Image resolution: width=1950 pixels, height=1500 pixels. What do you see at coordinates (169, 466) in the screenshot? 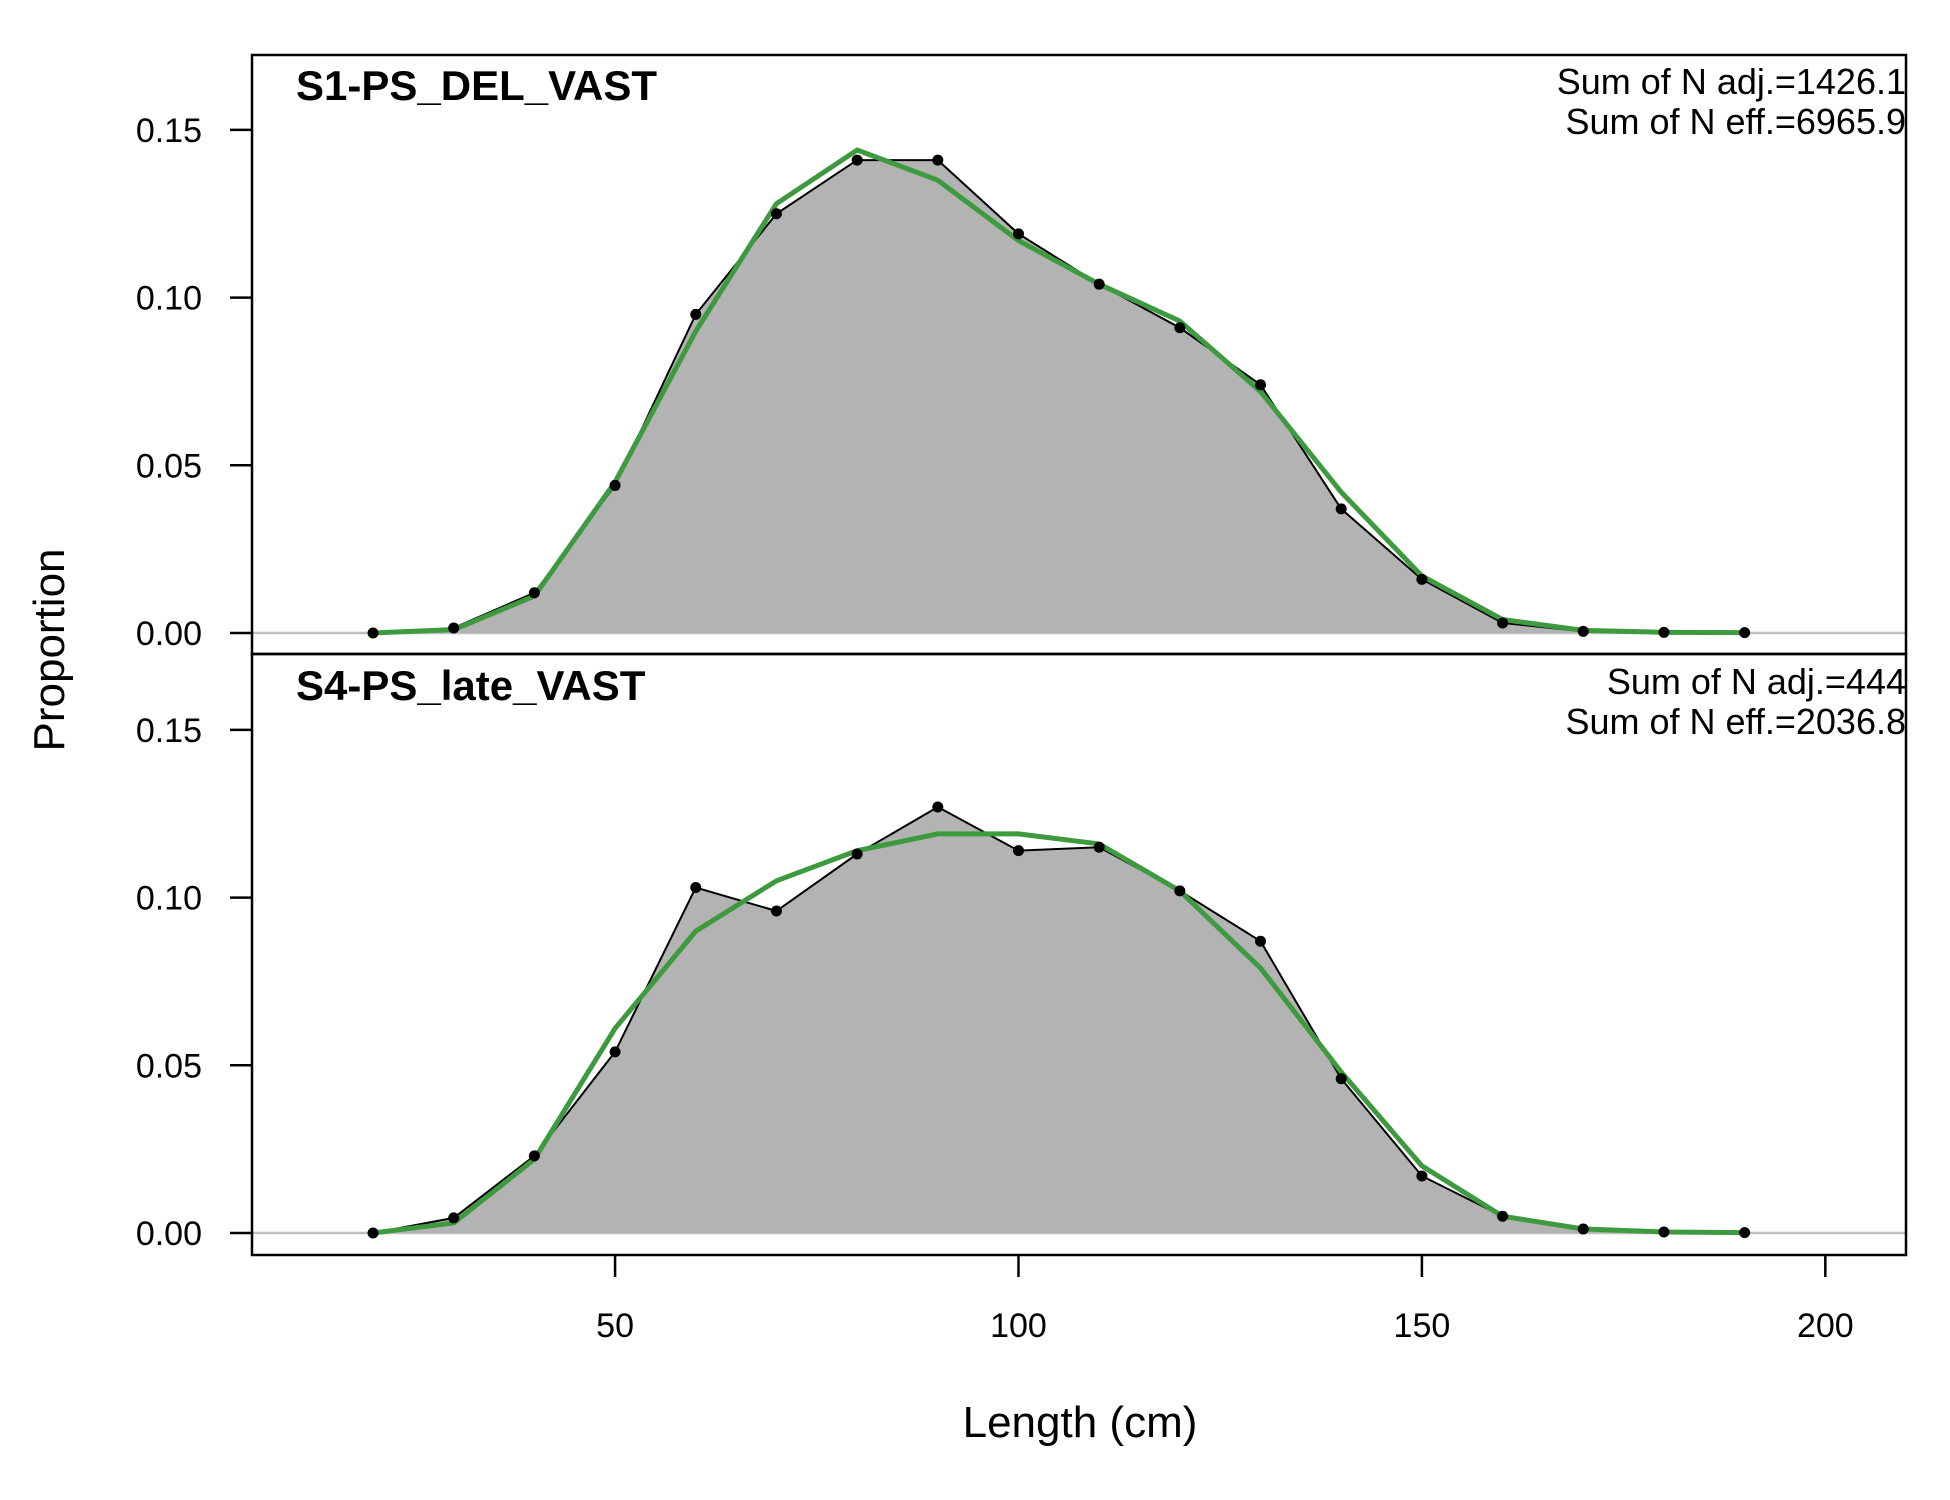
I see `panel-1-y-tick-label: 0.05` at bounding box center [169, 466].